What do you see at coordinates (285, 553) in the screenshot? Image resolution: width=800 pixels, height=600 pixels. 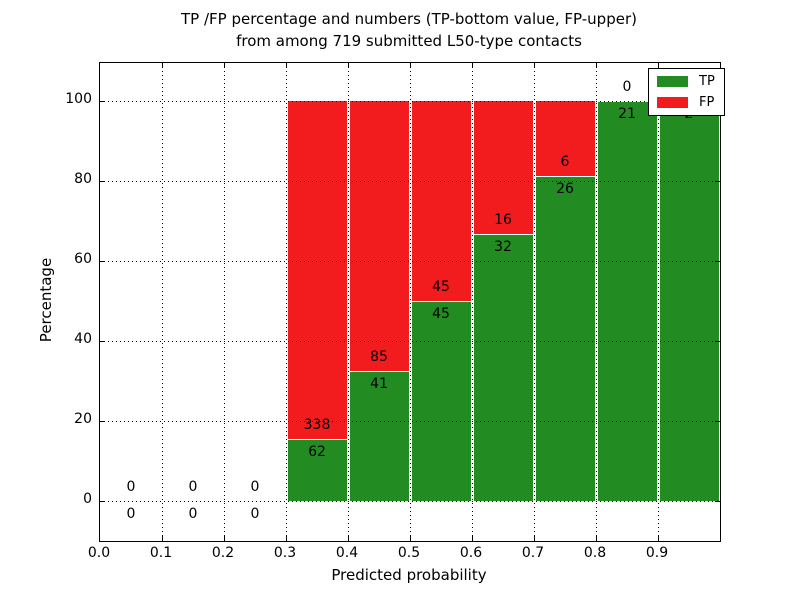 I see `x-tick-label: 0.3` at bounding box center [285, 553].